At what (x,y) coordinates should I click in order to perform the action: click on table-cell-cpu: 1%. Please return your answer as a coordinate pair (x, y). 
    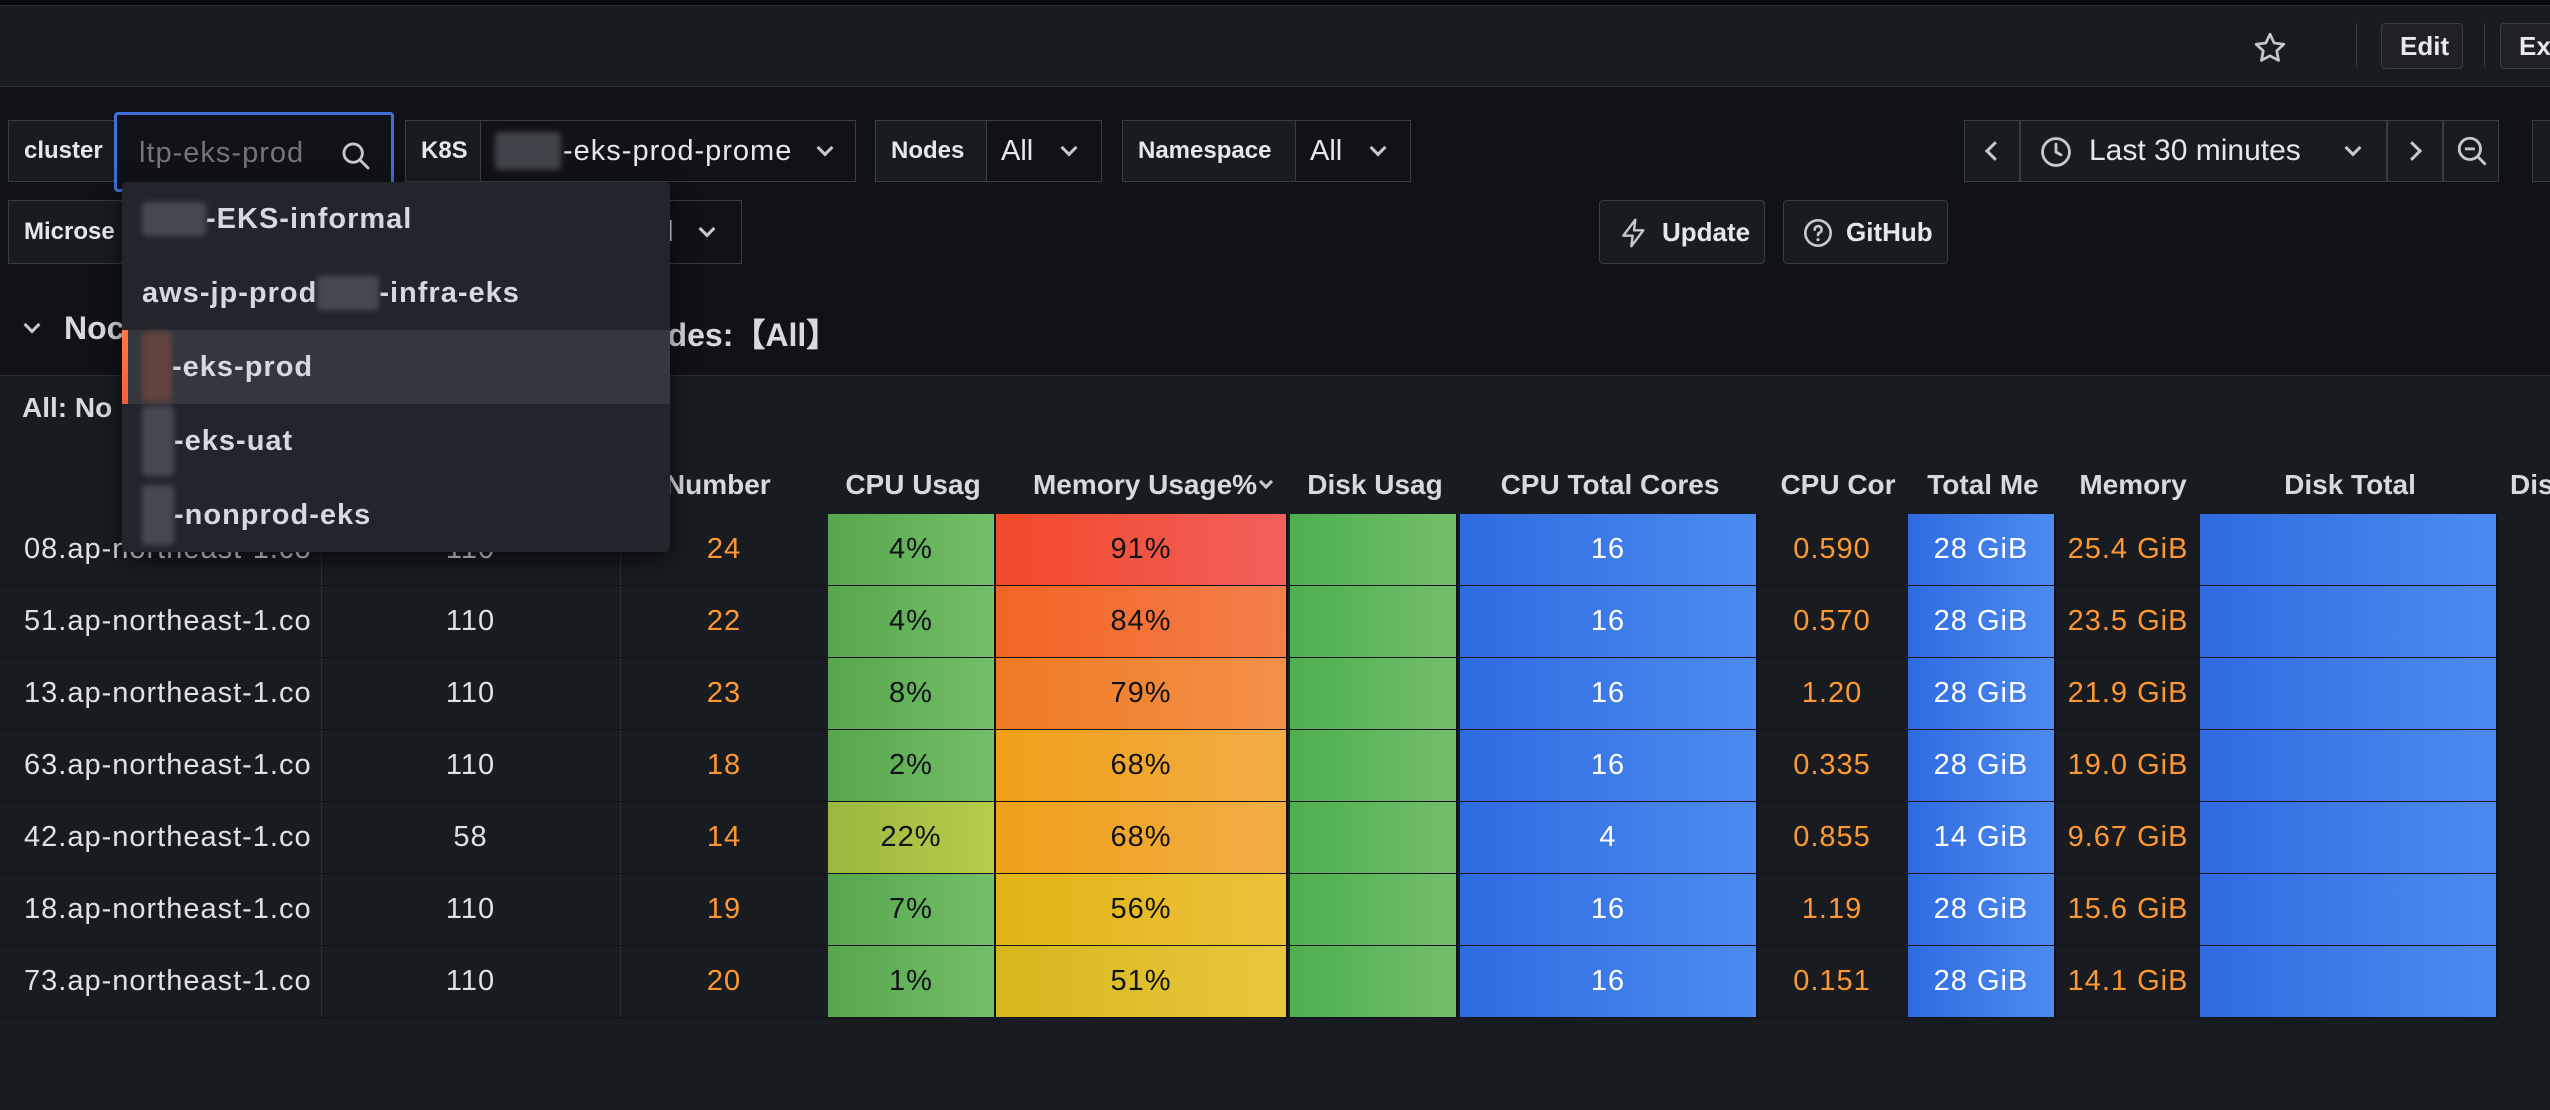
    Looking at the image, I should click on (912, 982).